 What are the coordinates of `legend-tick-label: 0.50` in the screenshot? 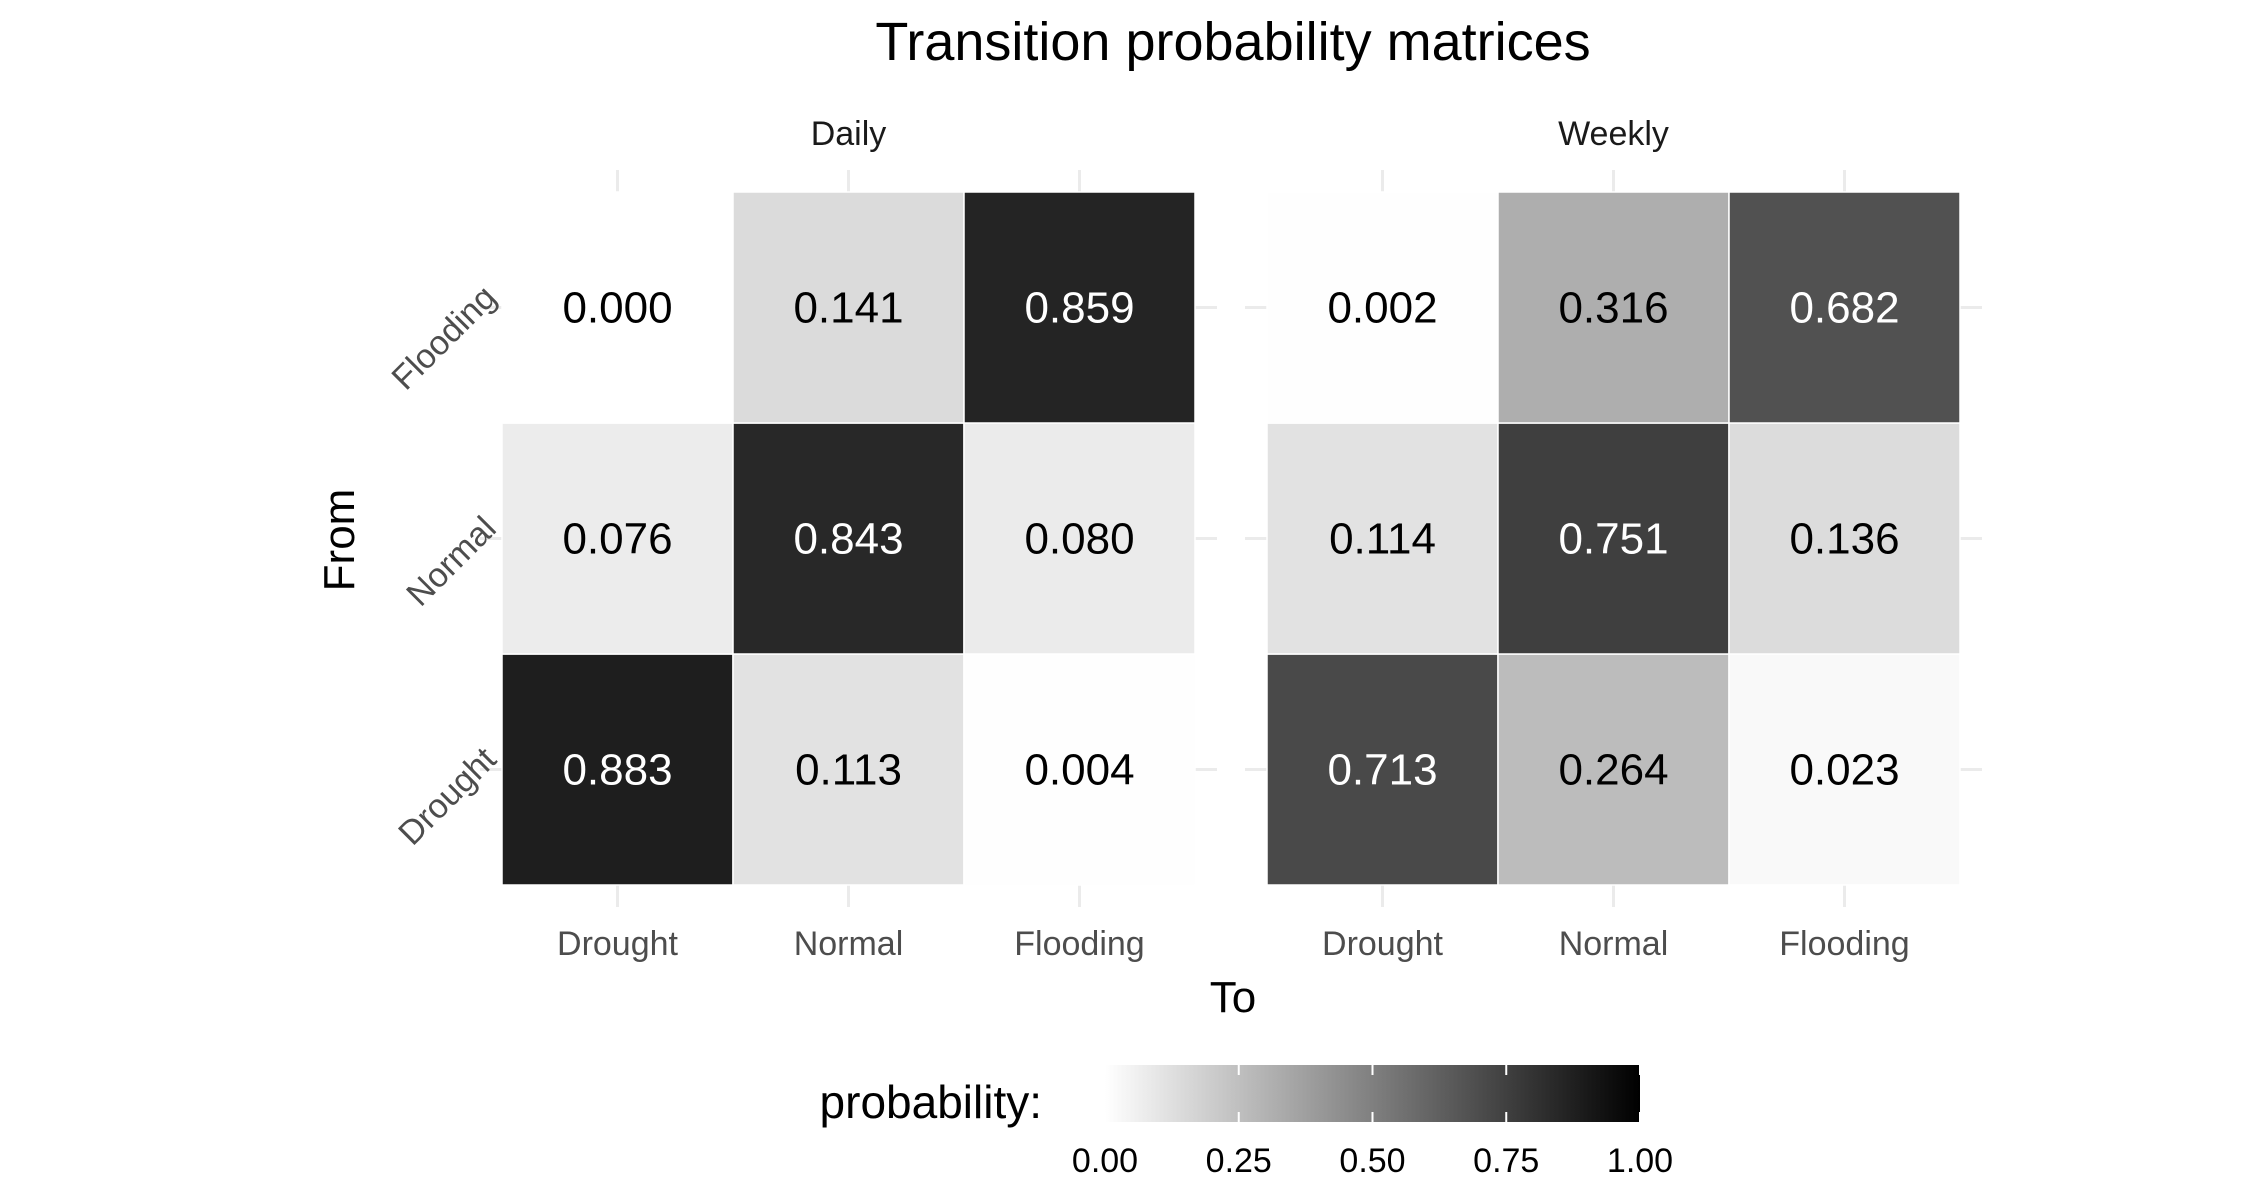 It's located at (1372, 1161).